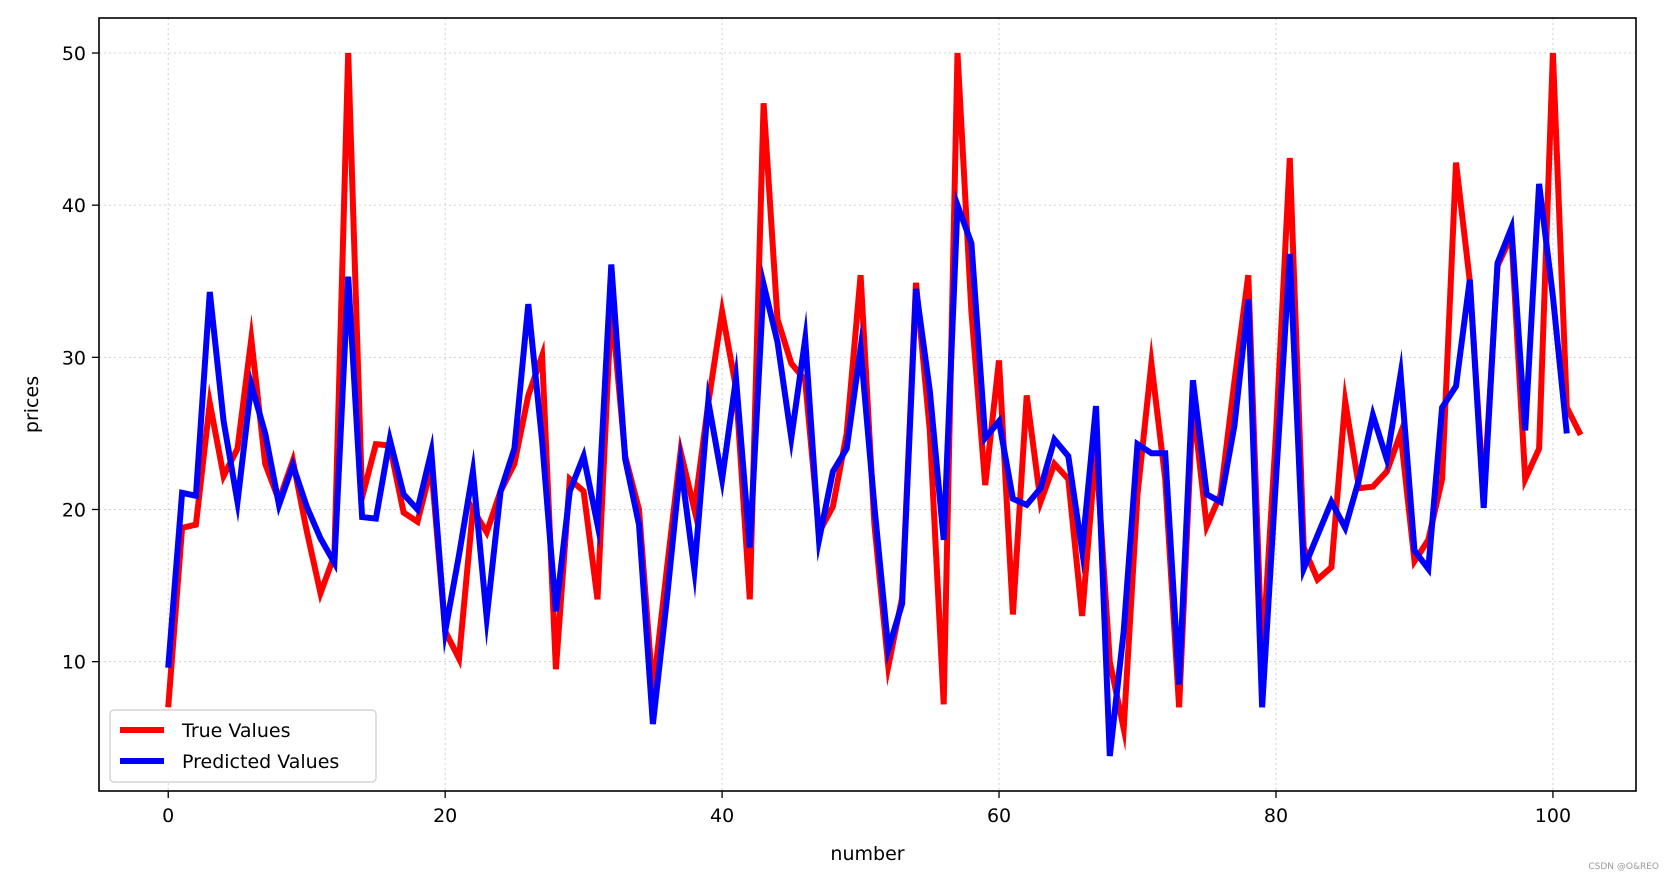 The width and height of the screenshot is (1669, 880). I want to click on x-tick-label: 100, so click(1553, 816).